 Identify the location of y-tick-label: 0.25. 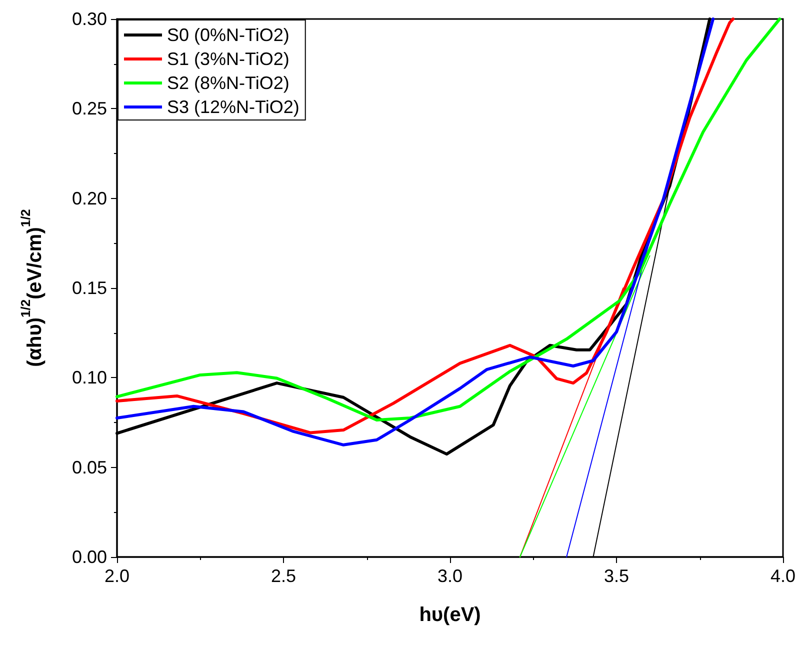
(89, 108).